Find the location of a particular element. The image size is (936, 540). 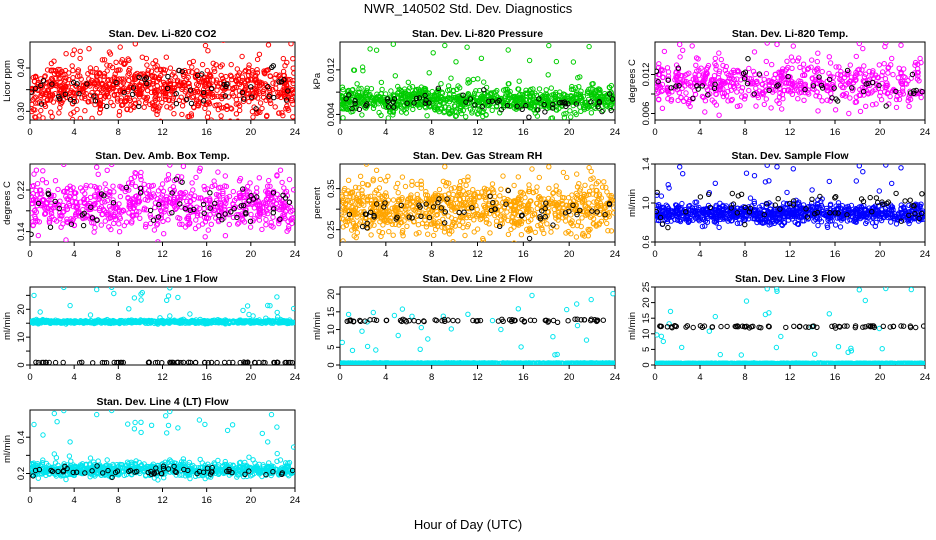

panel-title: Stan. Dev. Li-820 Pressure is located at coordinates (477, 34).